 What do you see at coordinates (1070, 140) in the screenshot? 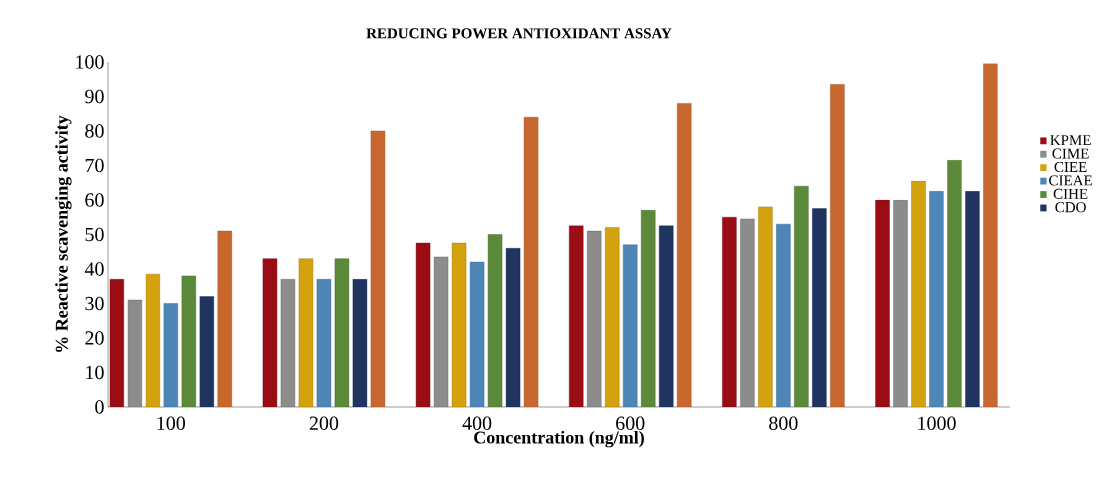
I see `legend-label: KPME` at bounding box center [1070, 140].